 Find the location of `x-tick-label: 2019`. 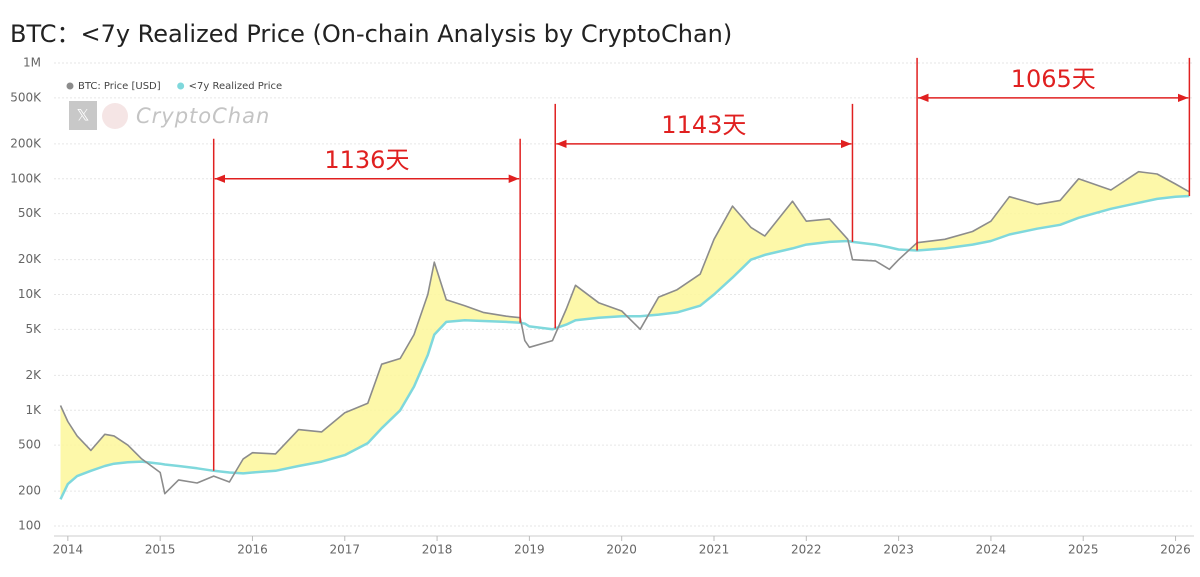

x-tick-label: 2019 is located at coordinates (529, 550).